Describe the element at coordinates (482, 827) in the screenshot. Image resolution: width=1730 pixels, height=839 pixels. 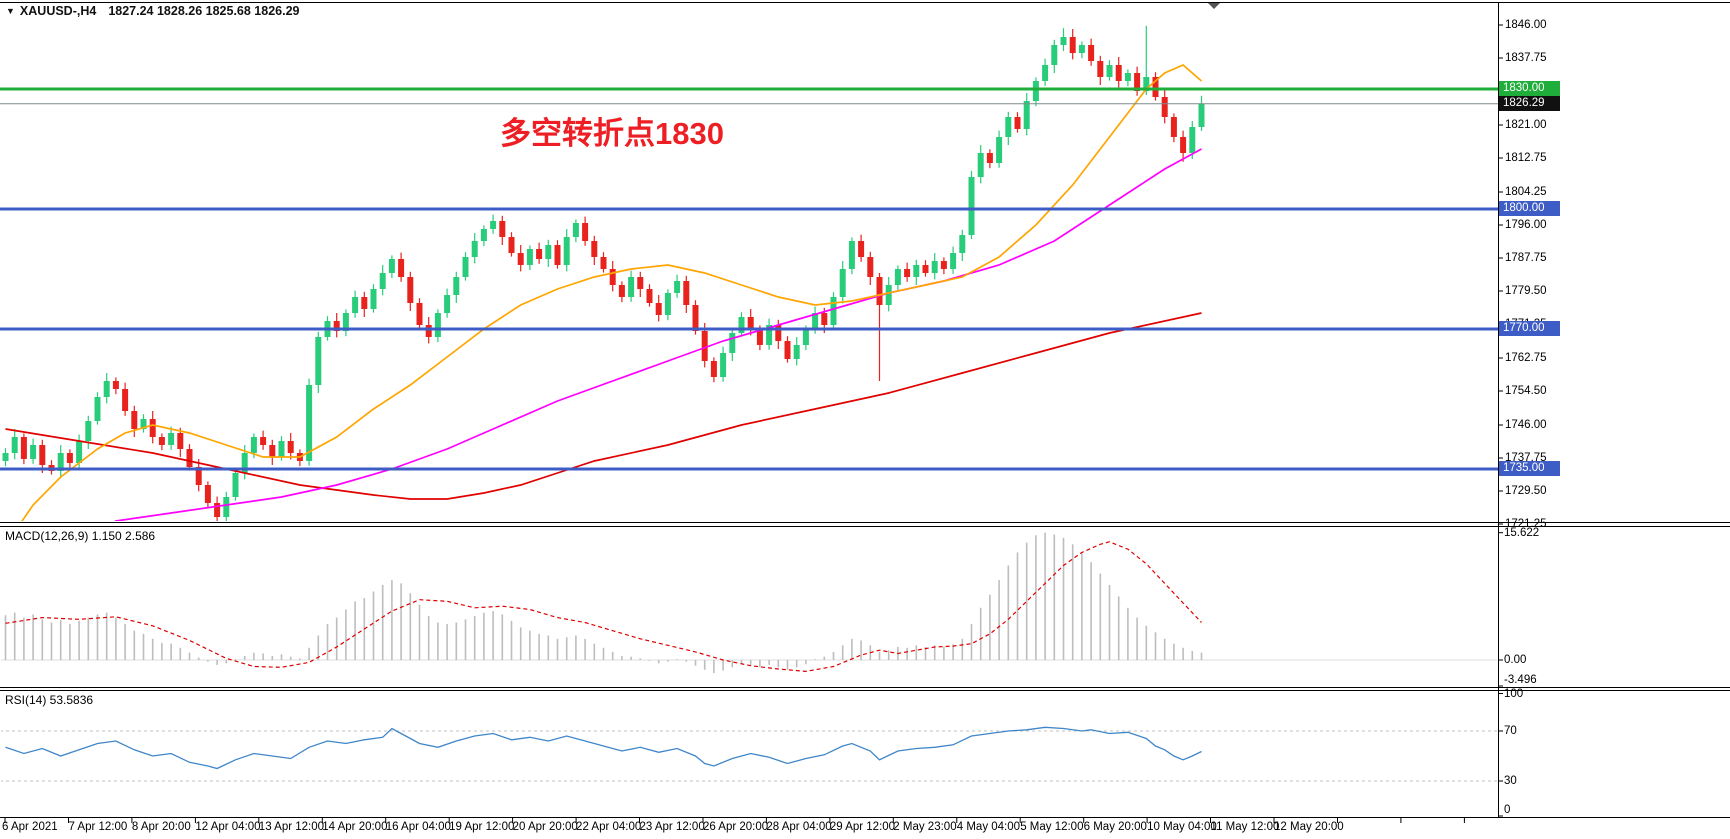
I see `time-tick-label: 19 Apr 12:00` at that location.